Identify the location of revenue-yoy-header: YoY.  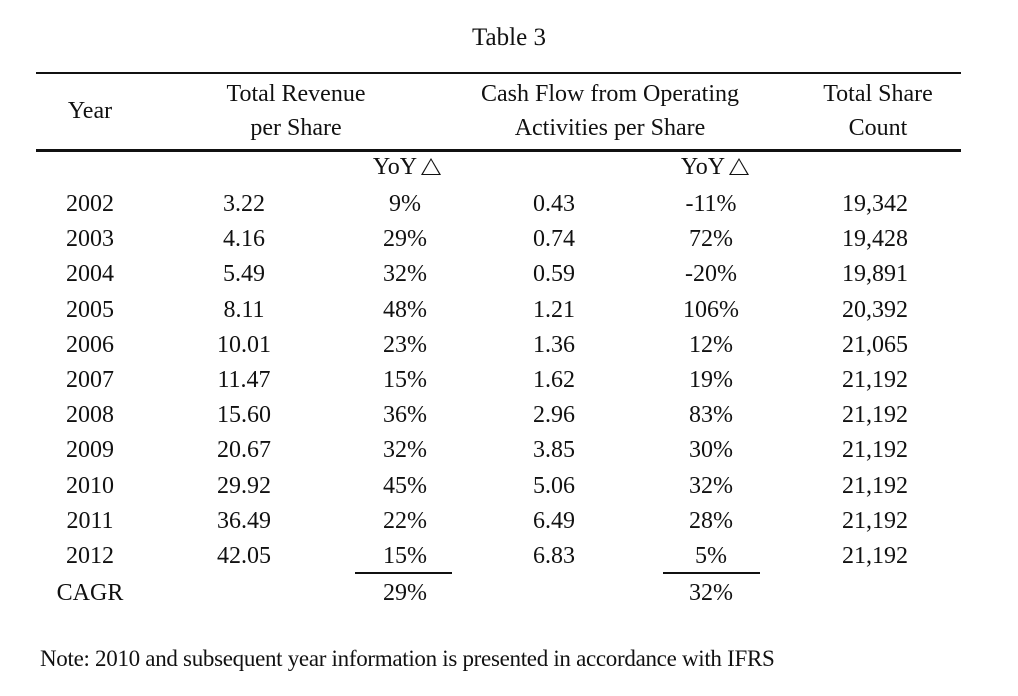
(407, 167).